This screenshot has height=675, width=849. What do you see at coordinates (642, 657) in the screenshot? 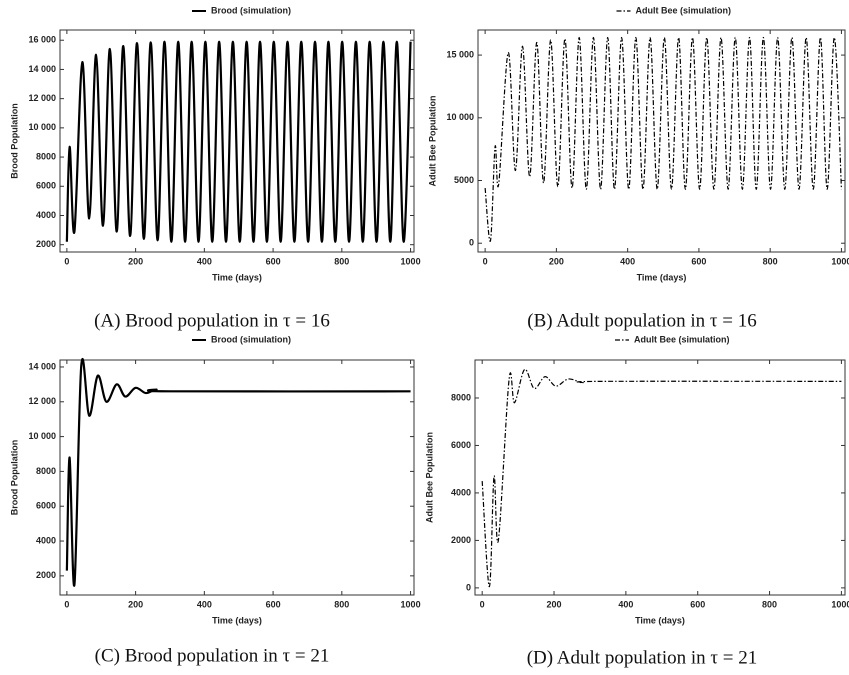
I see `caption: (D) Adult population in τ = 21` at bounding box center [642, 657].